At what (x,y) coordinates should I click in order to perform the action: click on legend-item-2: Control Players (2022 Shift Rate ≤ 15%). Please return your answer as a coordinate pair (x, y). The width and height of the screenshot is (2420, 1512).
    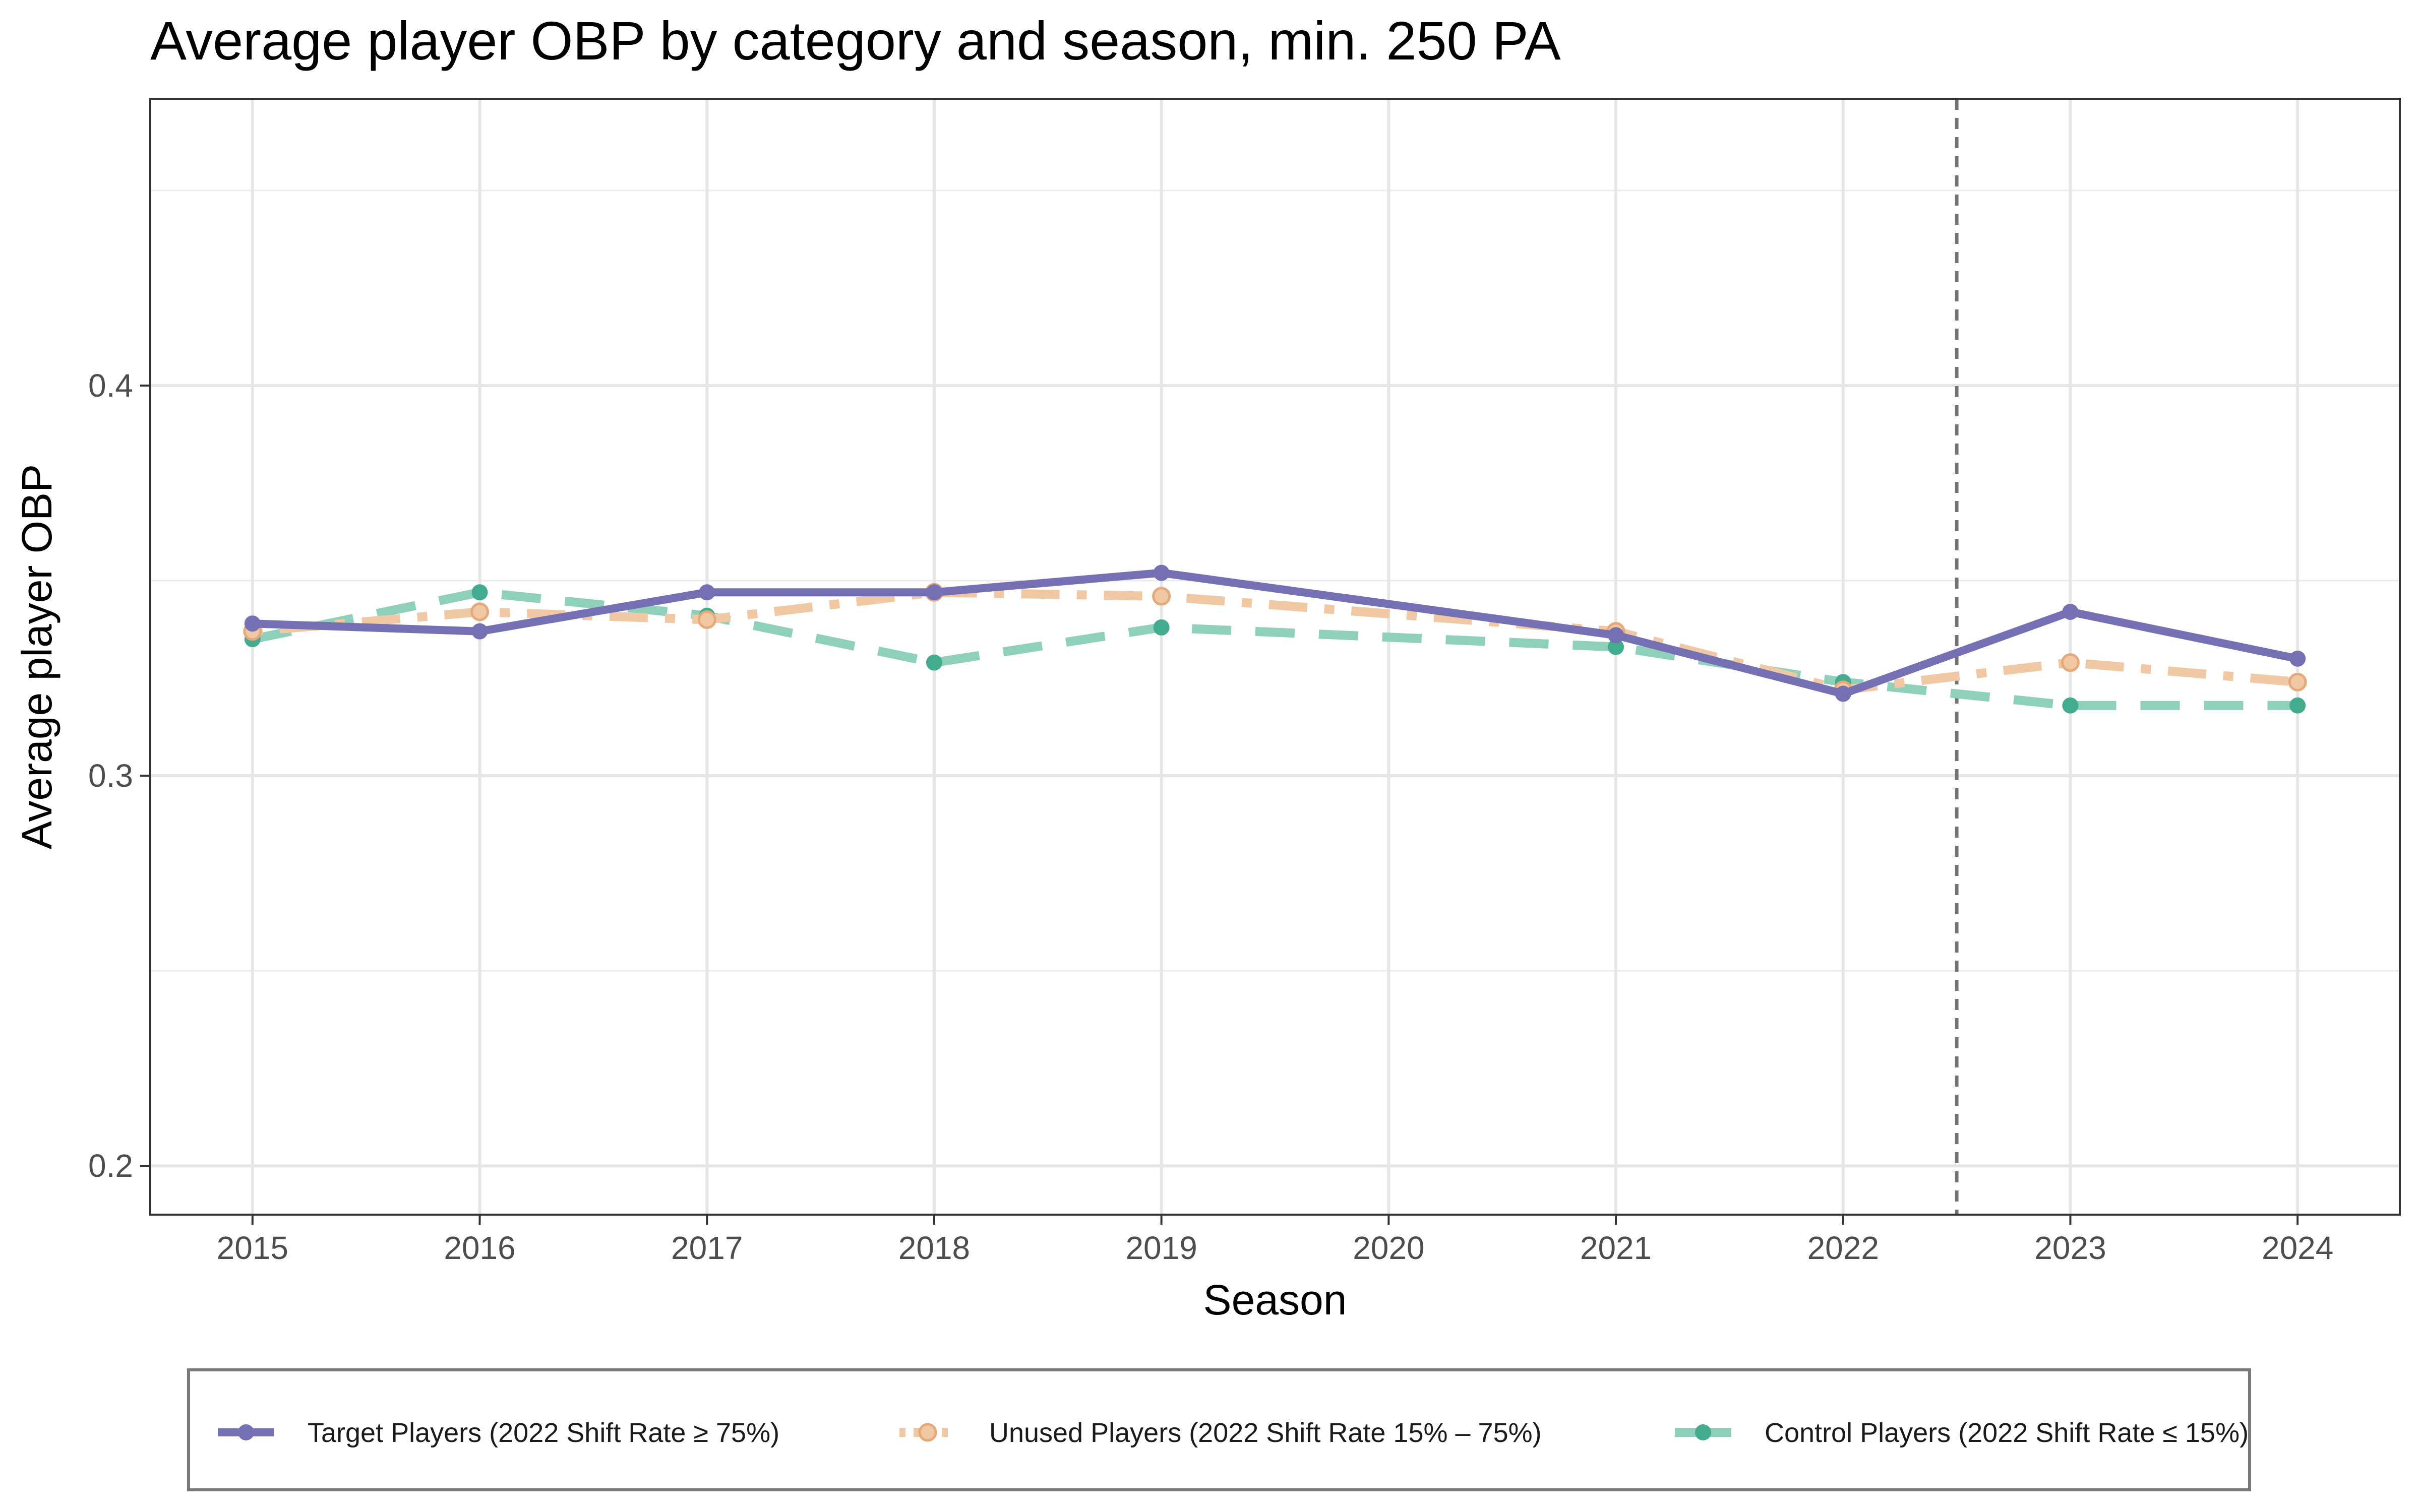
    Looking at the image, I should click on (1962, 1433).